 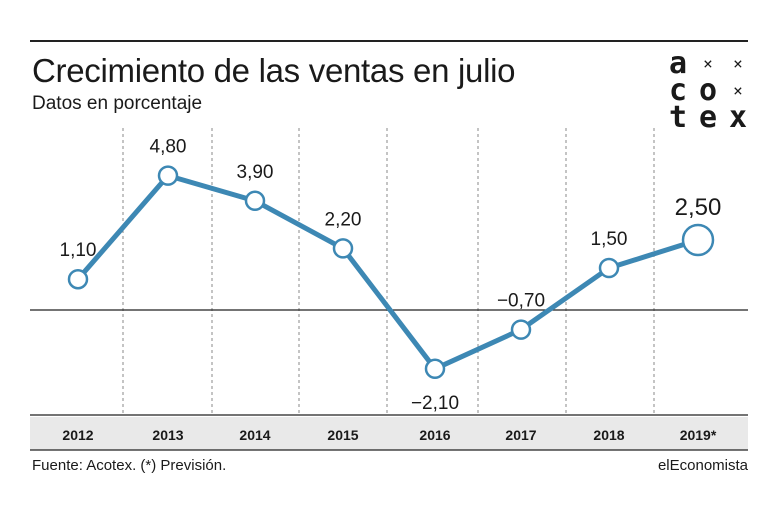 I want to click on logo-letter: c, so click(x=678, y=90).